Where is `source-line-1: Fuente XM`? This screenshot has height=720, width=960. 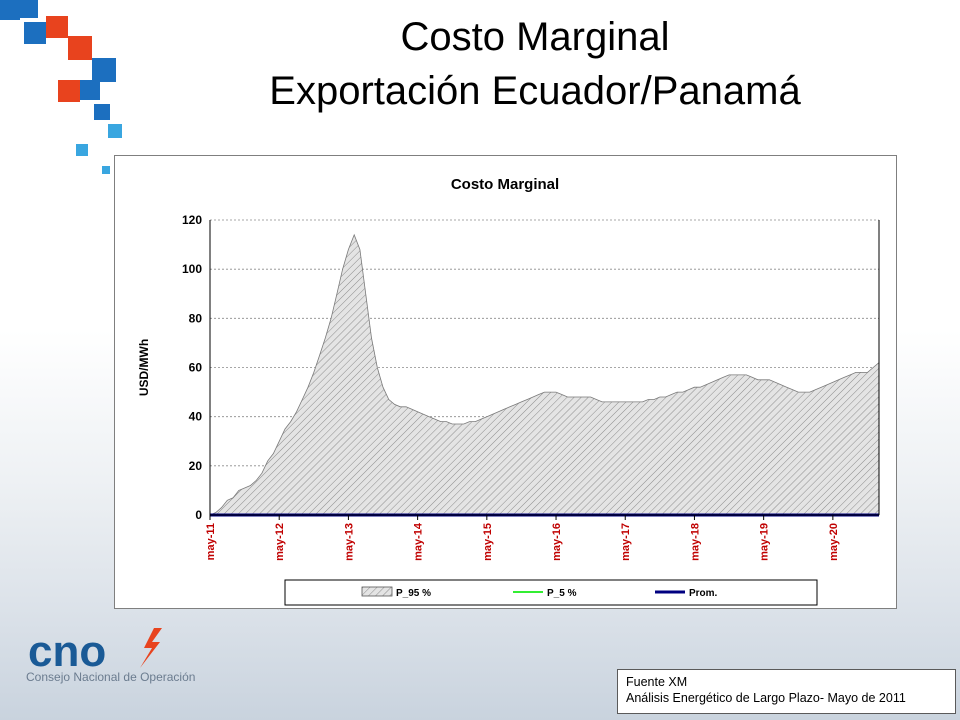 source-line-1: Fuente XM is located at coordinates (657, 682).